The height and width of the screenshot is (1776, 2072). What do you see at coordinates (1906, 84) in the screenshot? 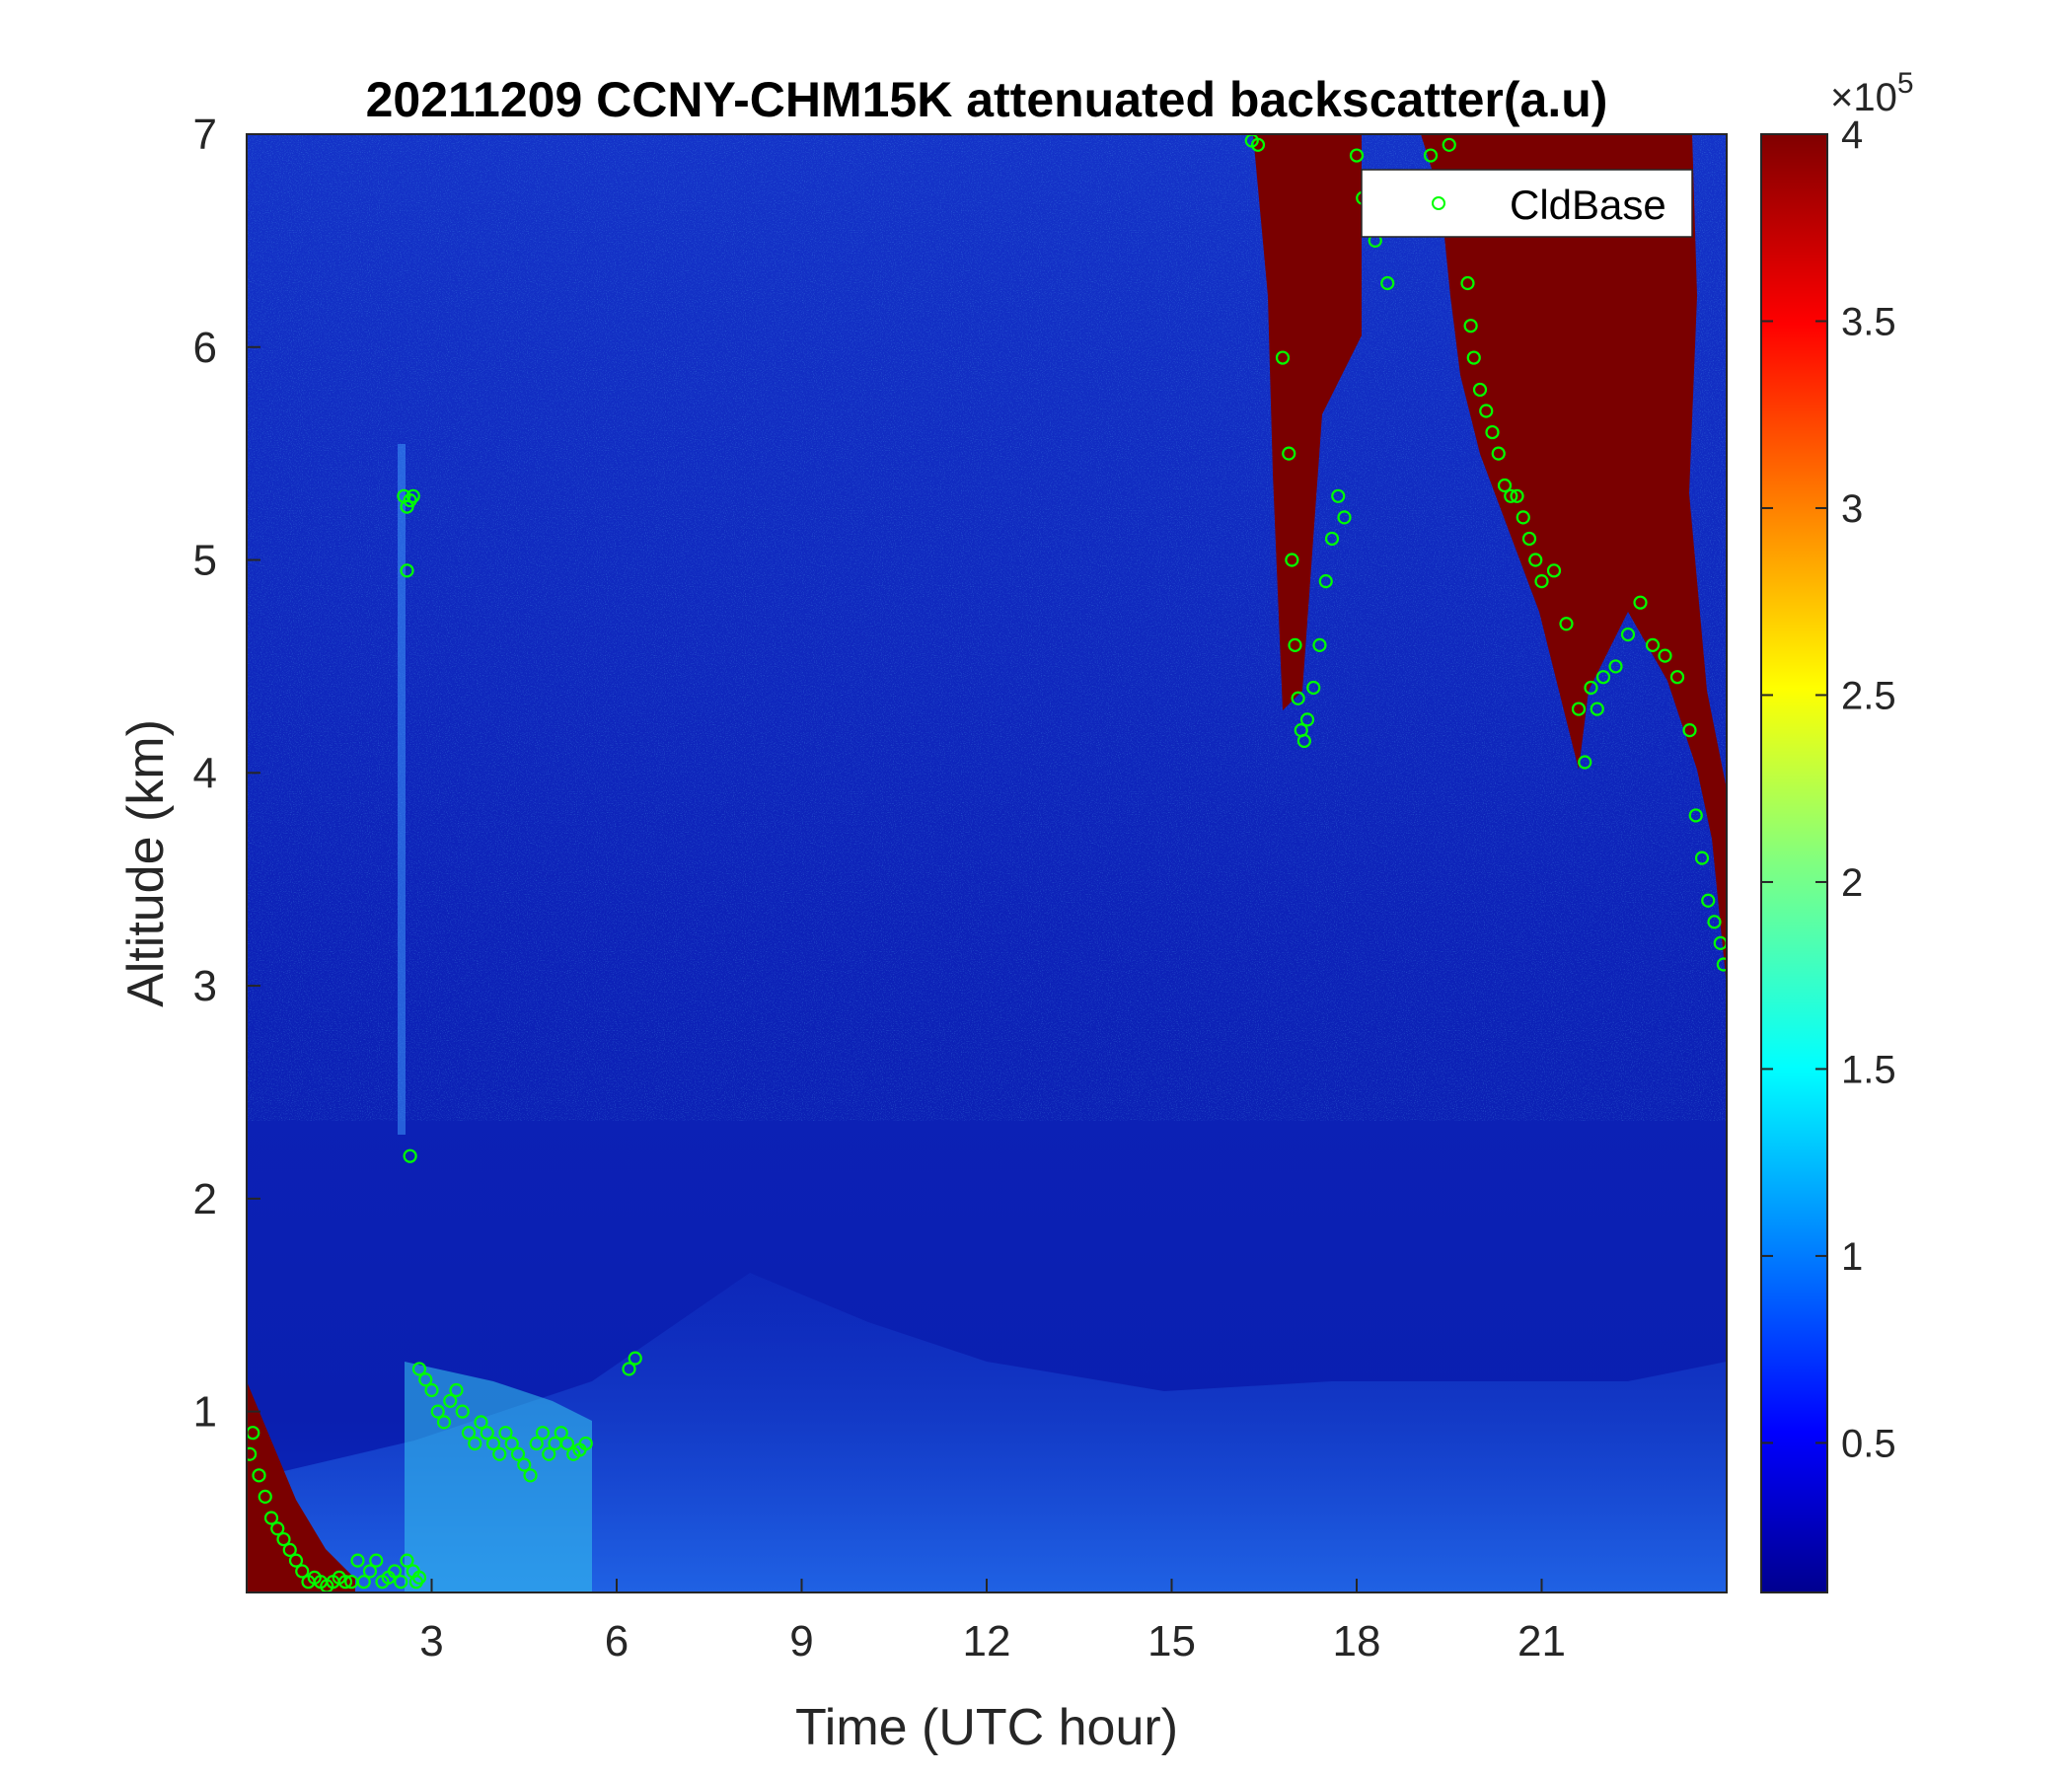
I see `colorbar-exponent-power: 5` at bounding box center [1906, 84].